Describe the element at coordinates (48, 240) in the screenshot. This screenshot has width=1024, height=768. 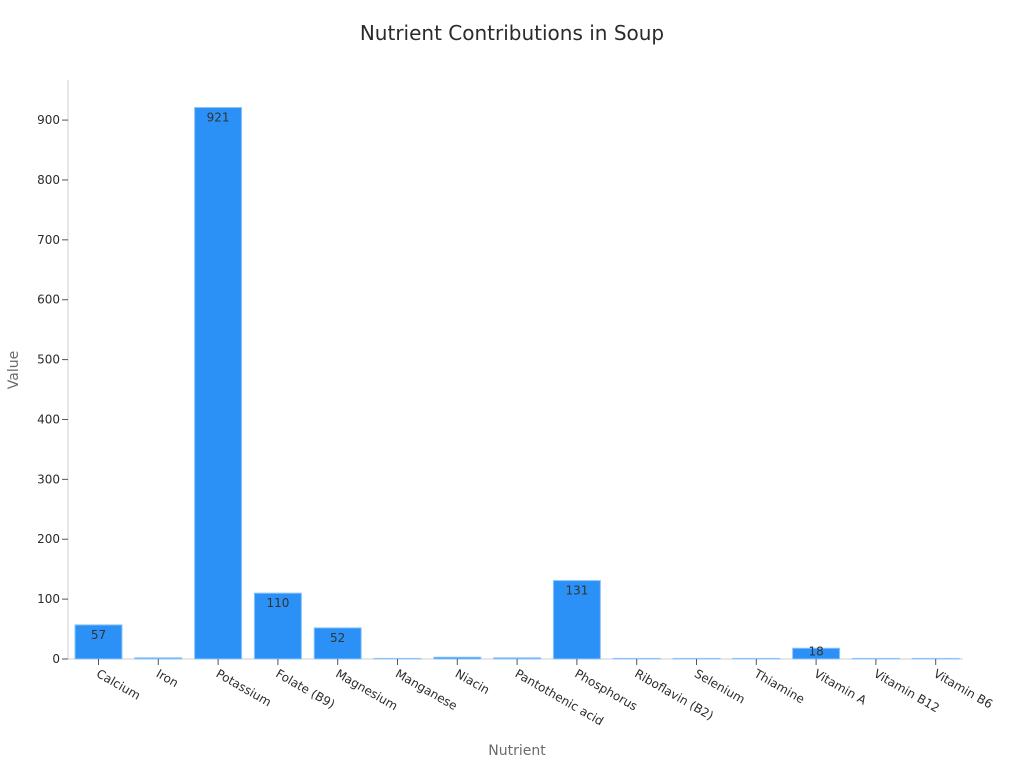
I see `y-tick-label: 700` at that location.